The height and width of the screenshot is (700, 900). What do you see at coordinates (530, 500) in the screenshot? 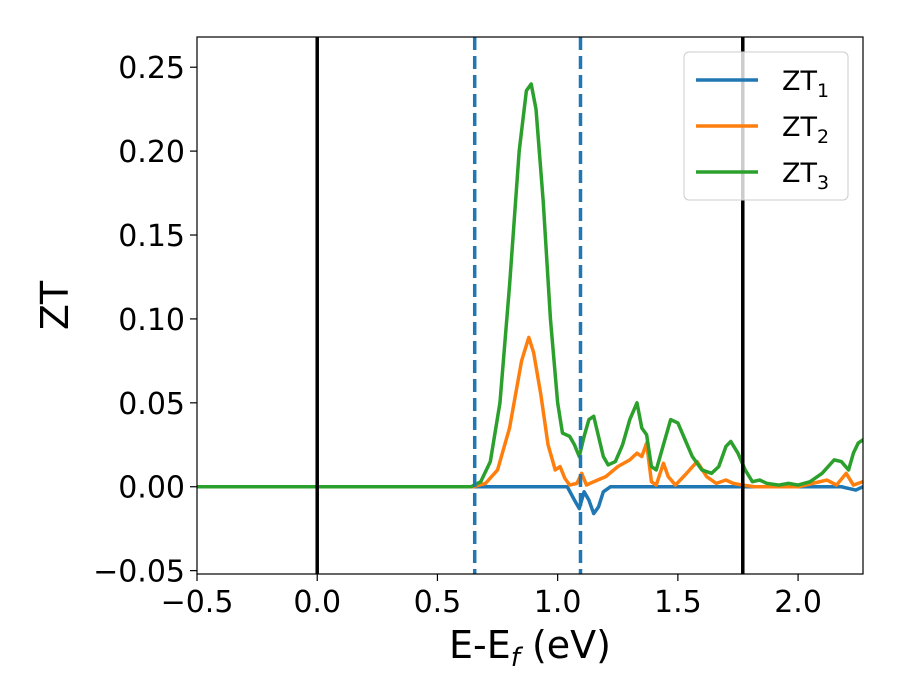
I see `series-line-zt1` at bounding box center [530, 500].